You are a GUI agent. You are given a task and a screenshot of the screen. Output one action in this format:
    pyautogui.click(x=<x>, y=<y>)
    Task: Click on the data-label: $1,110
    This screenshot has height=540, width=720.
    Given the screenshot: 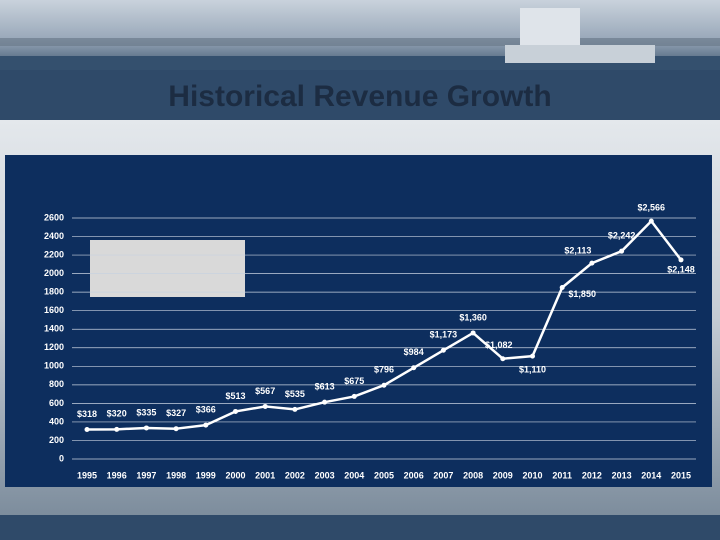 What is the action you would take?
    pyautogui.click(x=532, y=369)
    